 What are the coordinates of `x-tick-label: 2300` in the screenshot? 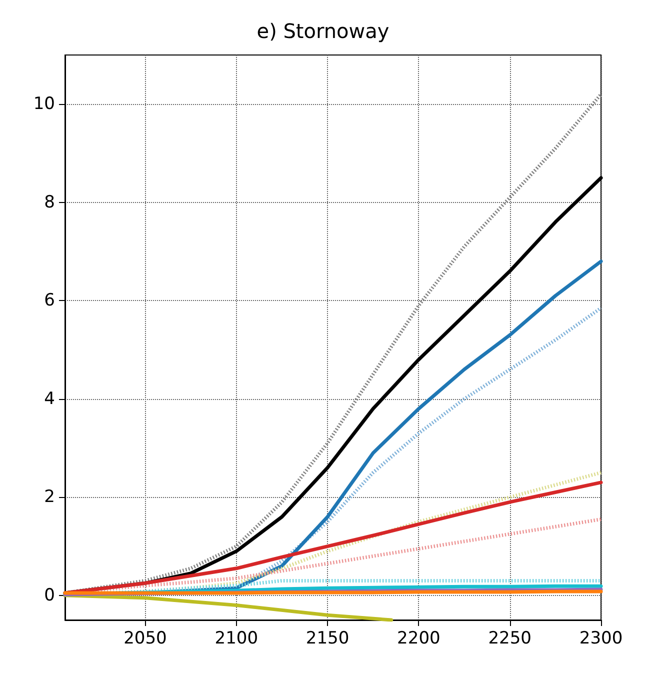 It's located at (601, 638).